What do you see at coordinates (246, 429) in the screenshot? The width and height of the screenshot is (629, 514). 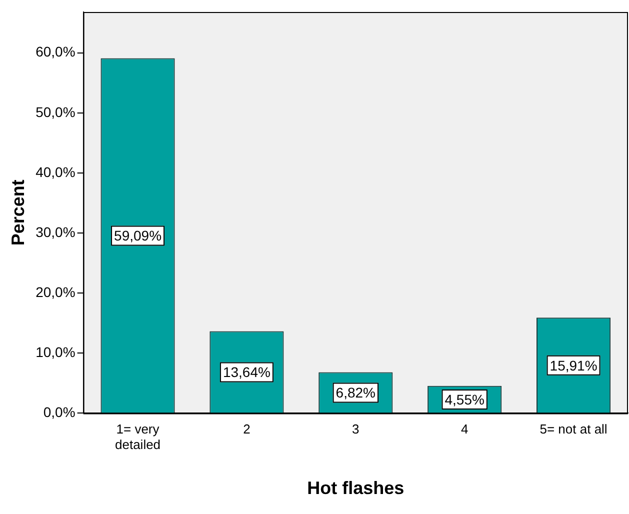 I see `x-tick-label: 2` at bounding box center [246, 429].